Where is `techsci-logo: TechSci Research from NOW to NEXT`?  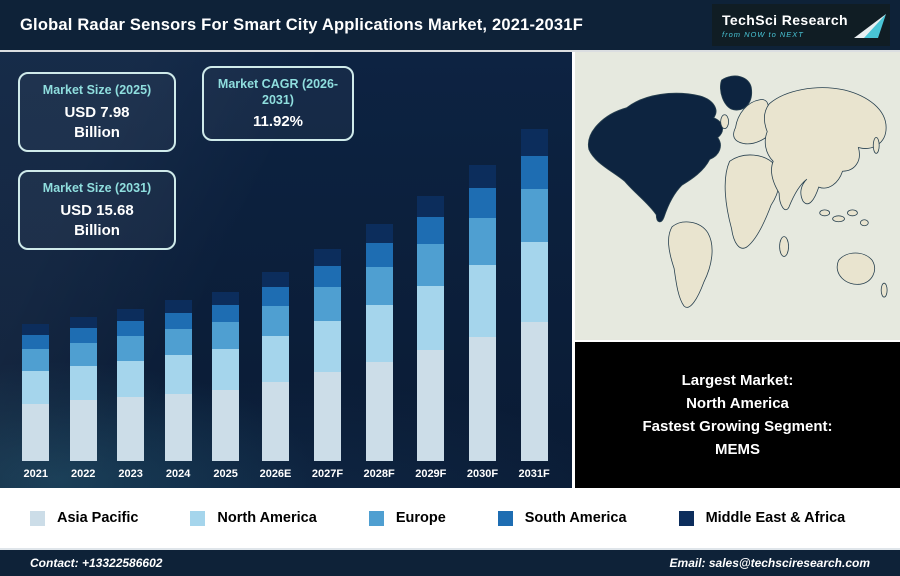 techsci-logo: TechSci Research from NOW to NEXT is located at coordinates (801, 25).